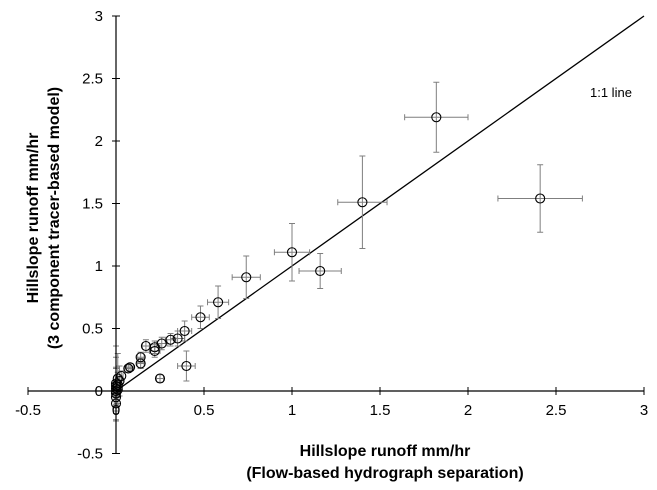 This screenshot has width=657, height=490. What do you see at coordinates (556, 410) in the screenshot?
I see `x-tick-label: 2.5` at bounding box center [556, 410].